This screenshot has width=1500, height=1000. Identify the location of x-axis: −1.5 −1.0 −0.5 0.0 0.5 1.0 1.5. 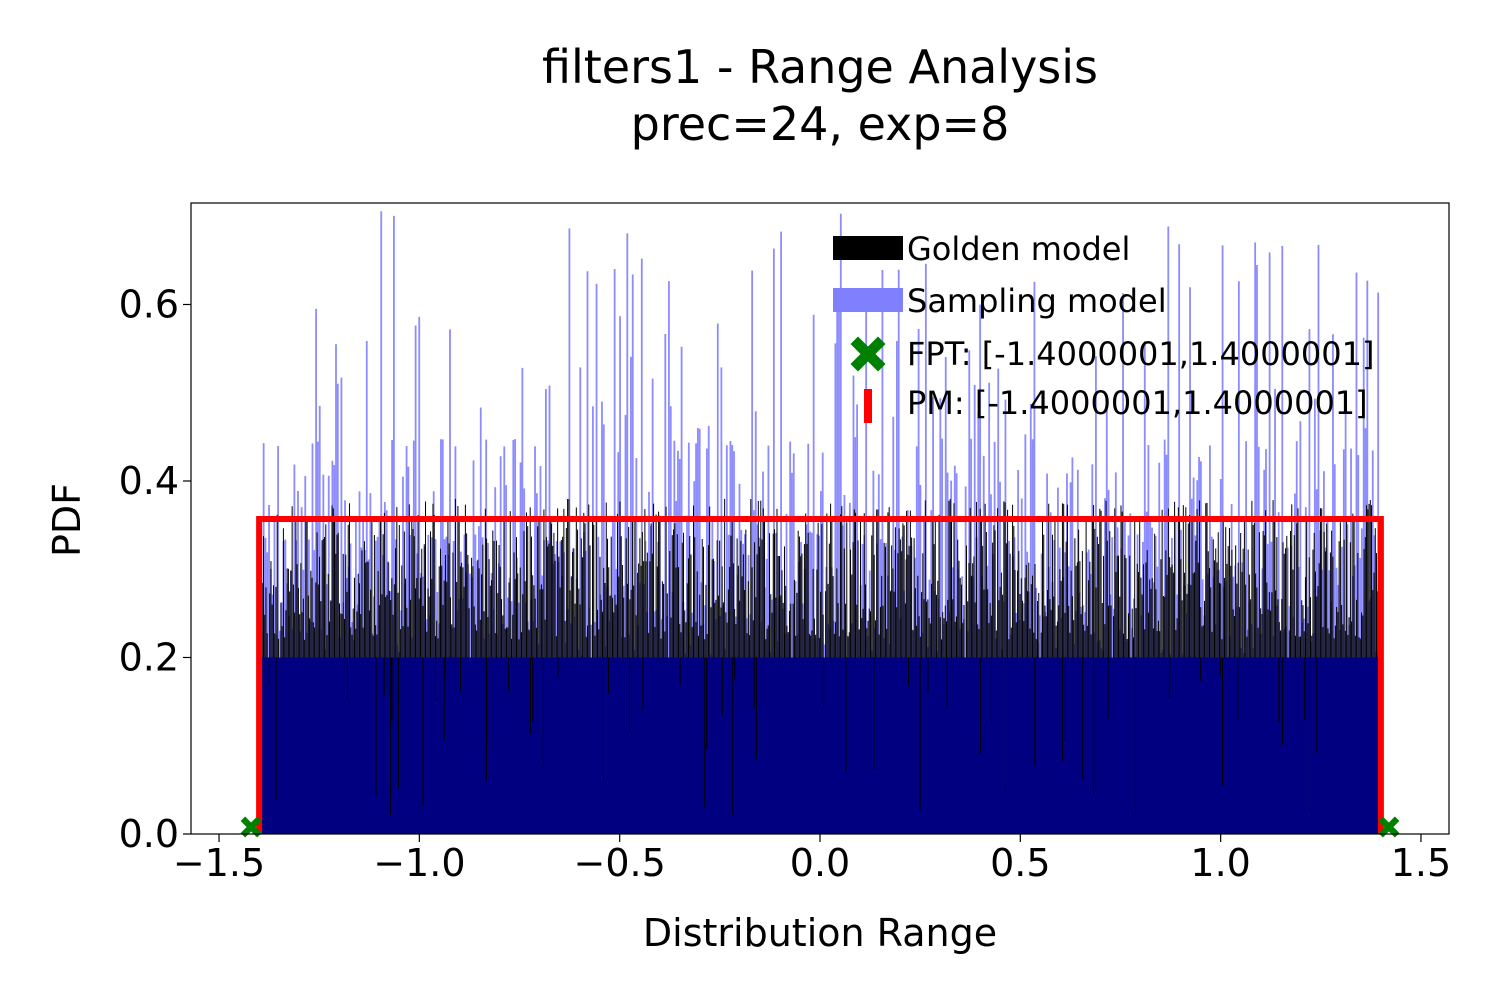
(812, 859).